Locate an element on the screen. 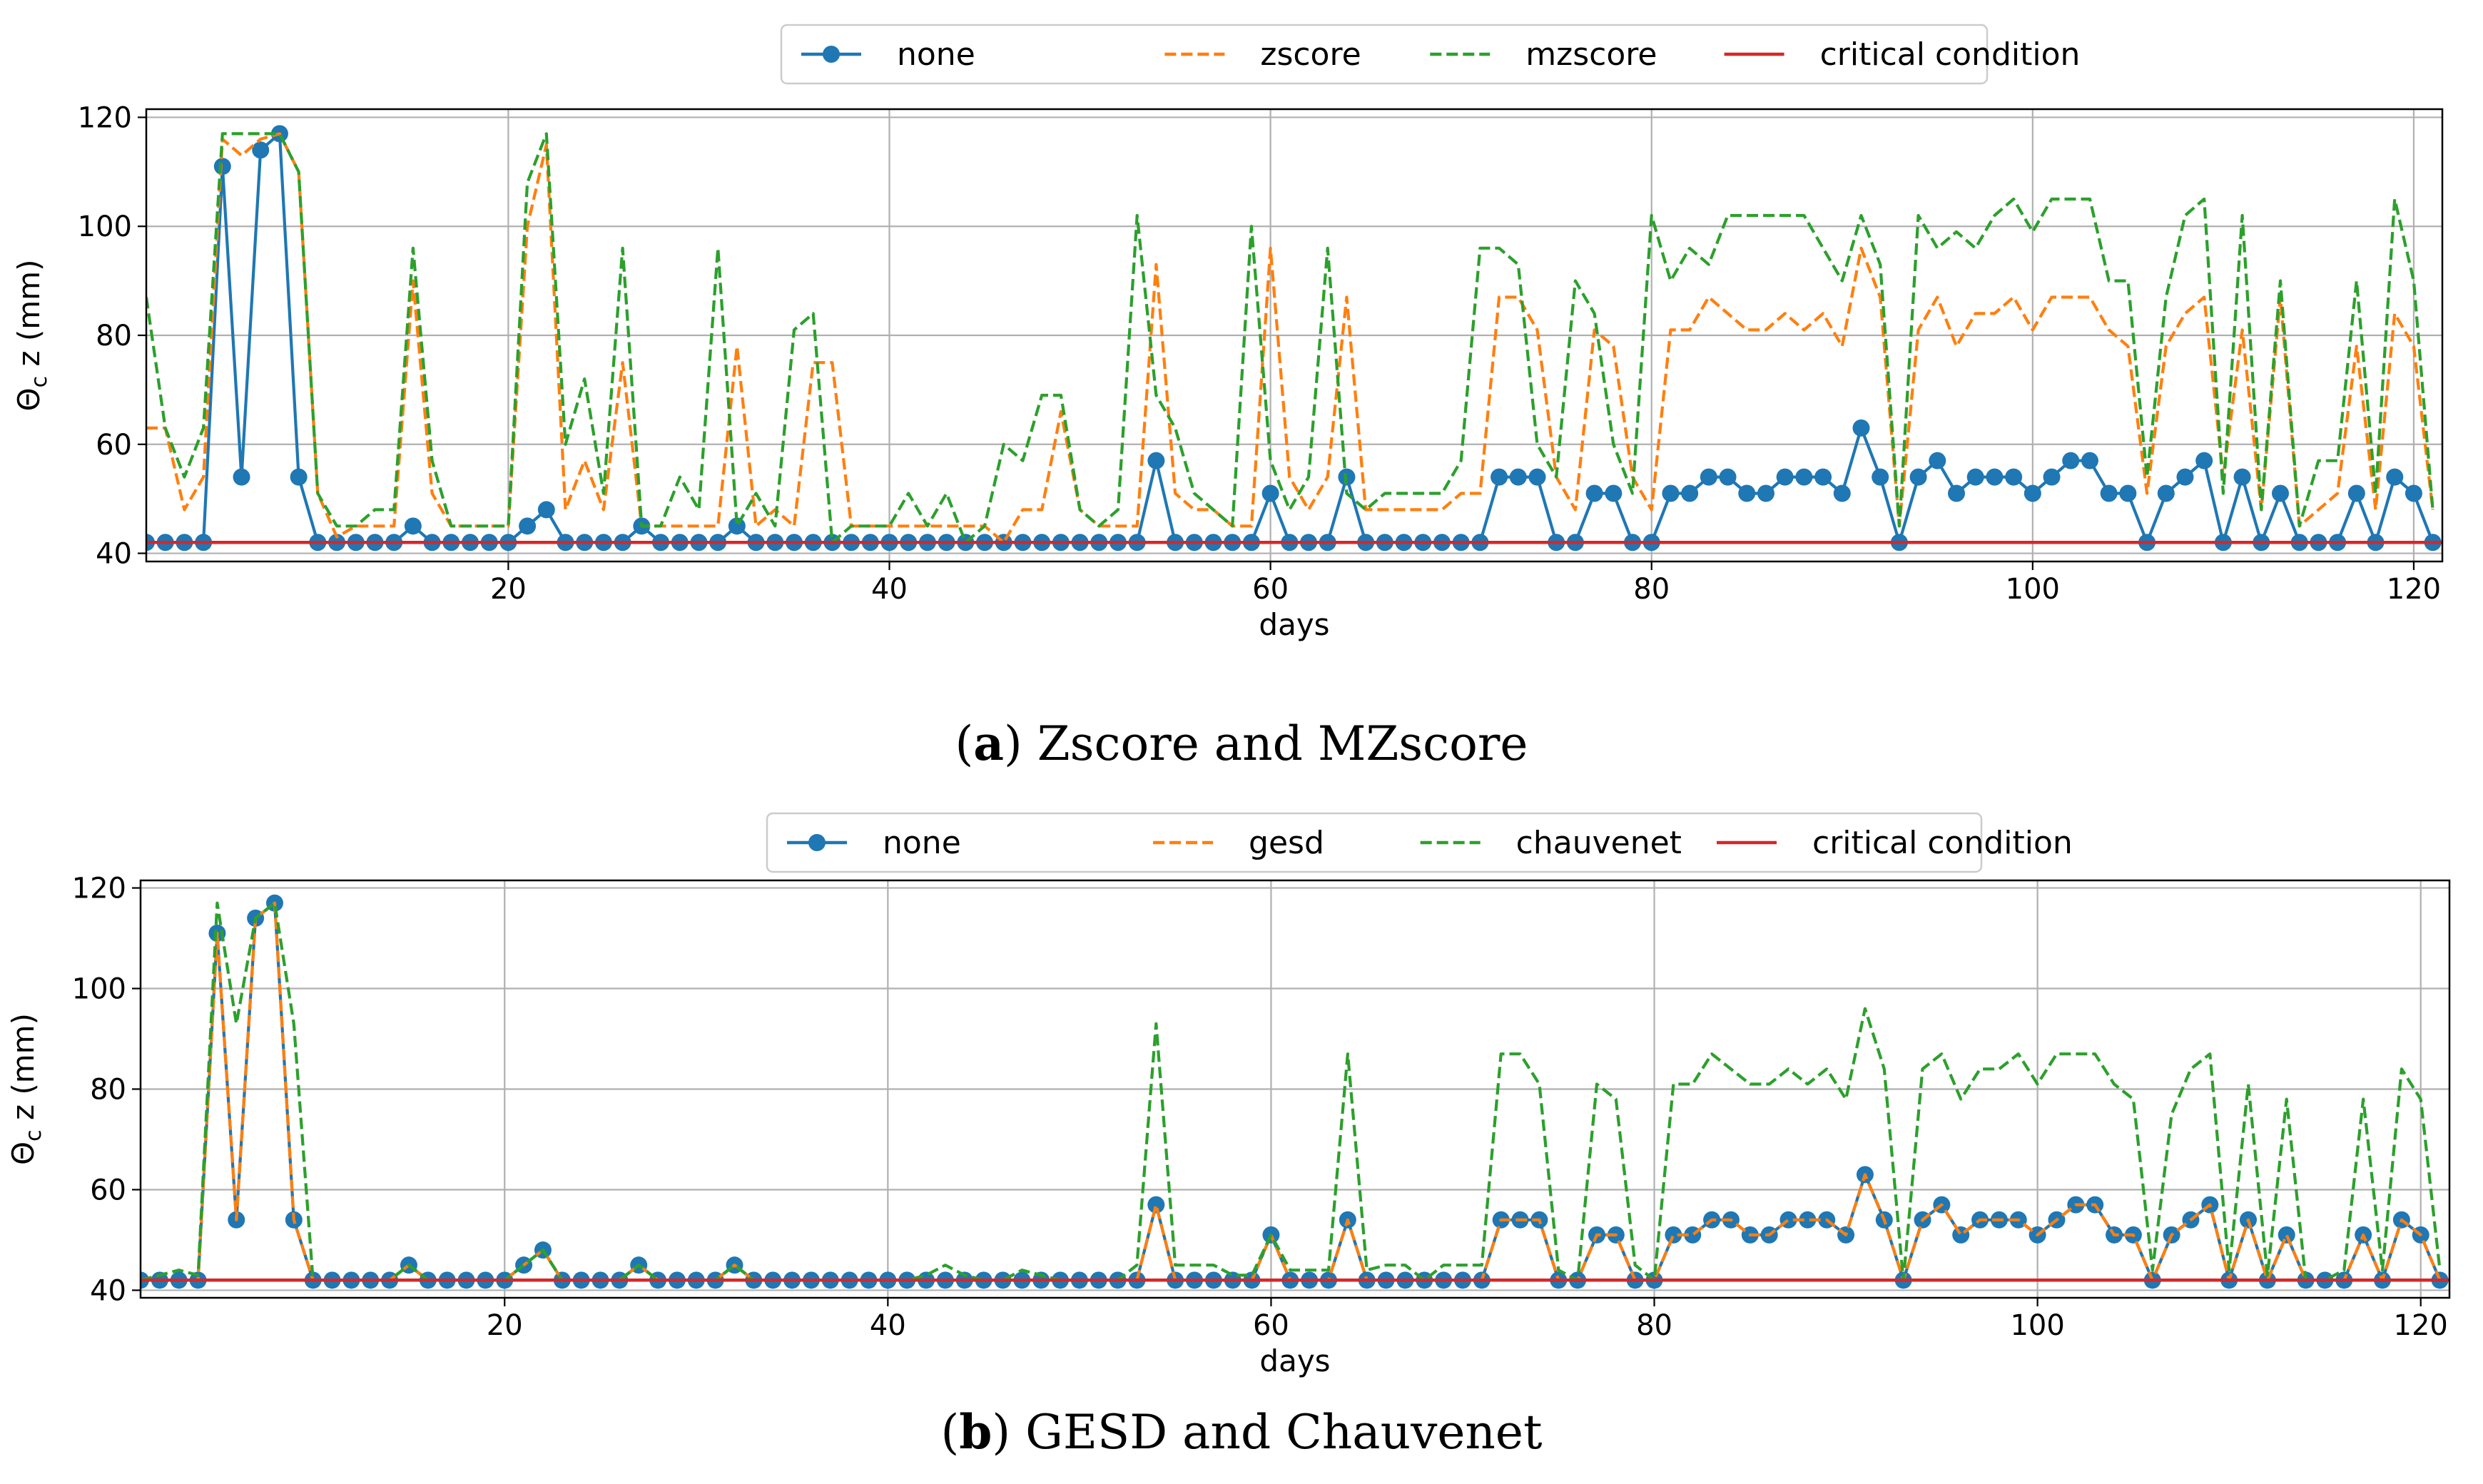 Image resolution: width=2483 pixels, height=1484 pixels. y-tick-label: 100 is located at coordinates (105, 227).